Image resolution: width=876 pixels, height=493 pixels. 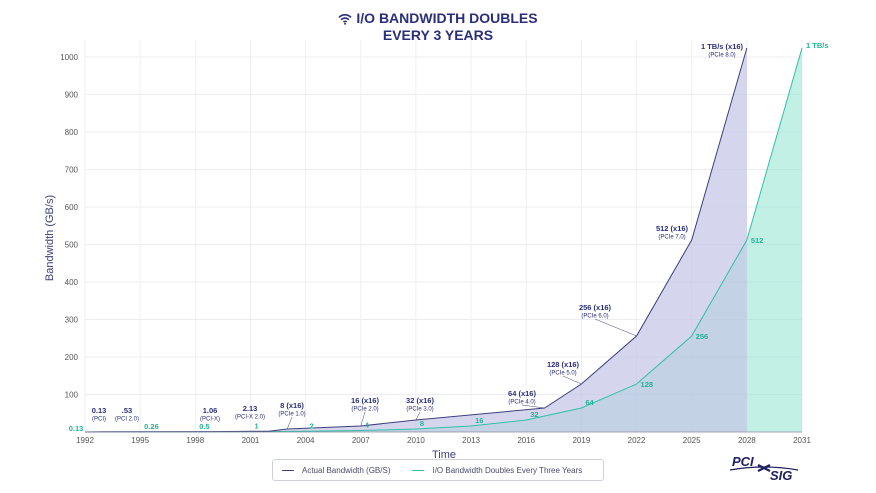 What do you see at coordinates (422, 423) in the screenshot?
I see `data-label-doubles: 8` at bounding box center [422, 423].